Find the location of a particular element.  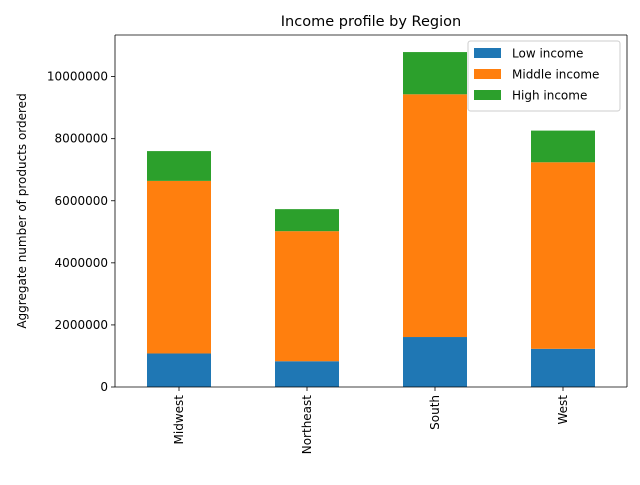

bar-northeast-low-income is located at coordinates (307, 374).